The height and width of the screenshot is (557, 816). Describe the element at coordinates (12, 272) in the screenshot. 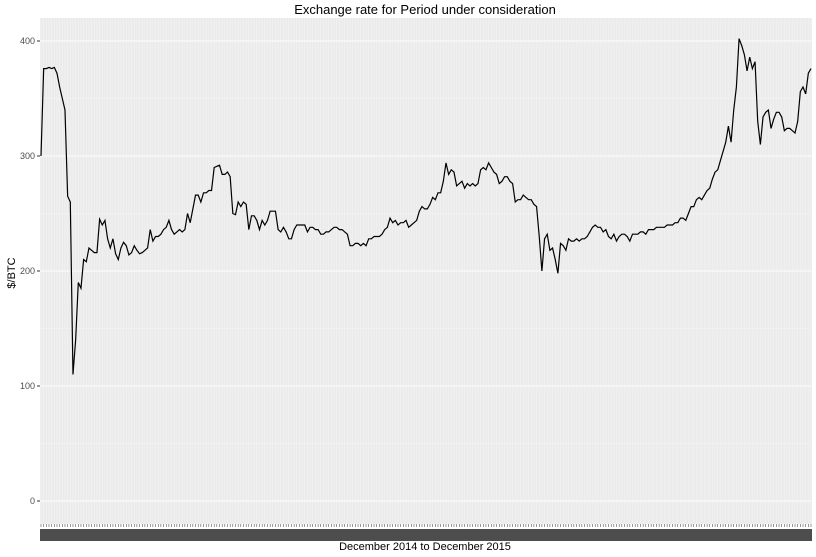

I see `y-axis-title: $/BTC` at that location.